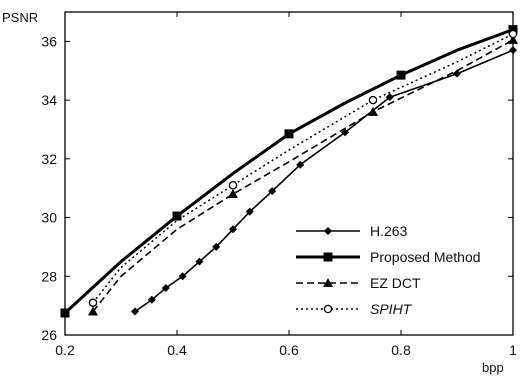  What do you see at coordinates (49, 100) in the screenshot?
I see `y-tick-label: 34` at bounding box center [49, 100].